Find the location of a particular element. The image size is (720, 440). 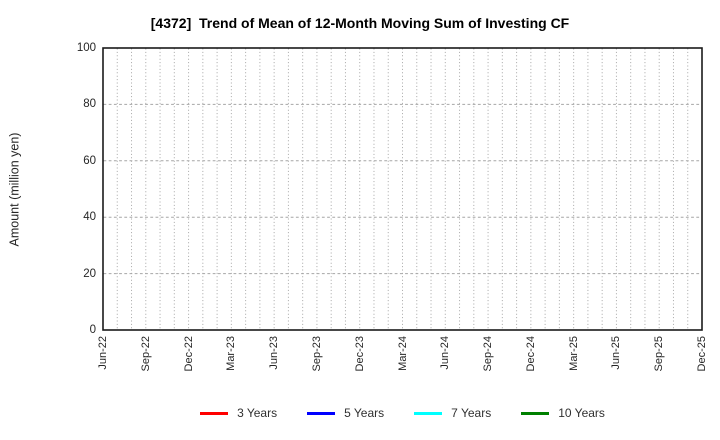

x-tick-label: Mar-23 is located at coordinates (231, 353).